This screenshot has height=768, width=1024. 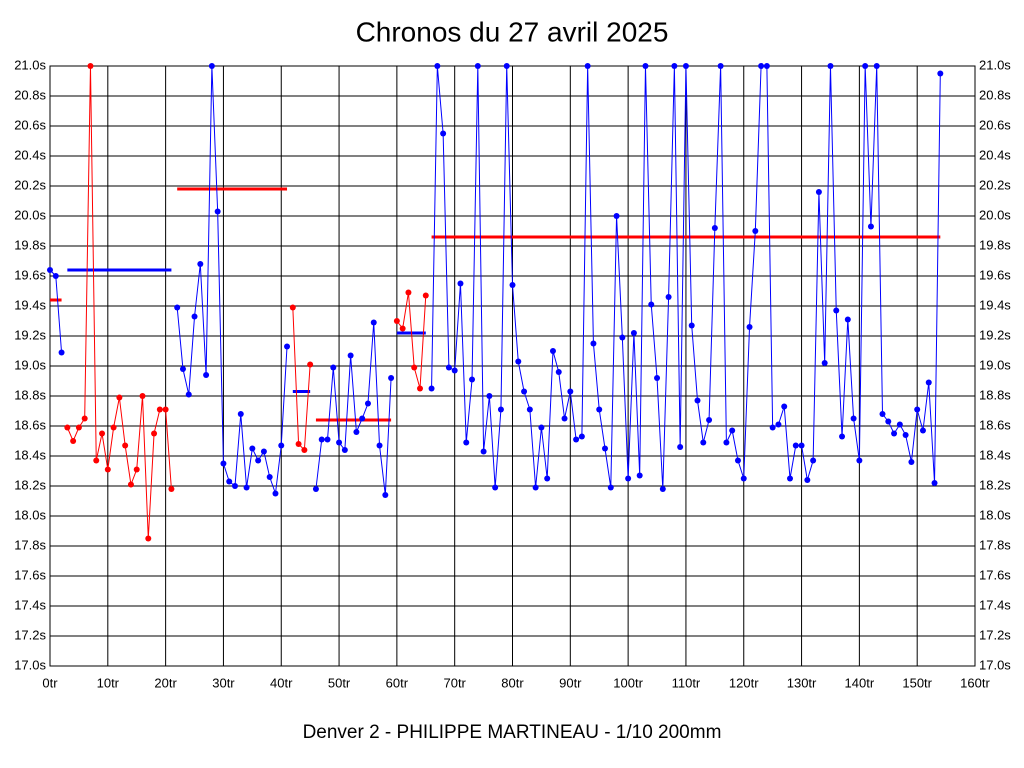 I want to click on x-tick-label: 90tr, so click(x=570, y=682).